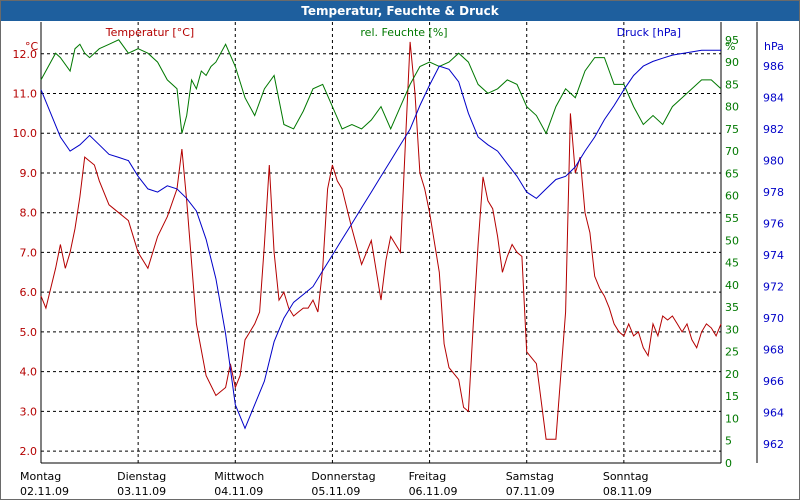 This screenshot has height=500, width=800. Describe the element at coordinates (32, 46) in the screenshot. I see `temp-unit-label: °C` at that location.